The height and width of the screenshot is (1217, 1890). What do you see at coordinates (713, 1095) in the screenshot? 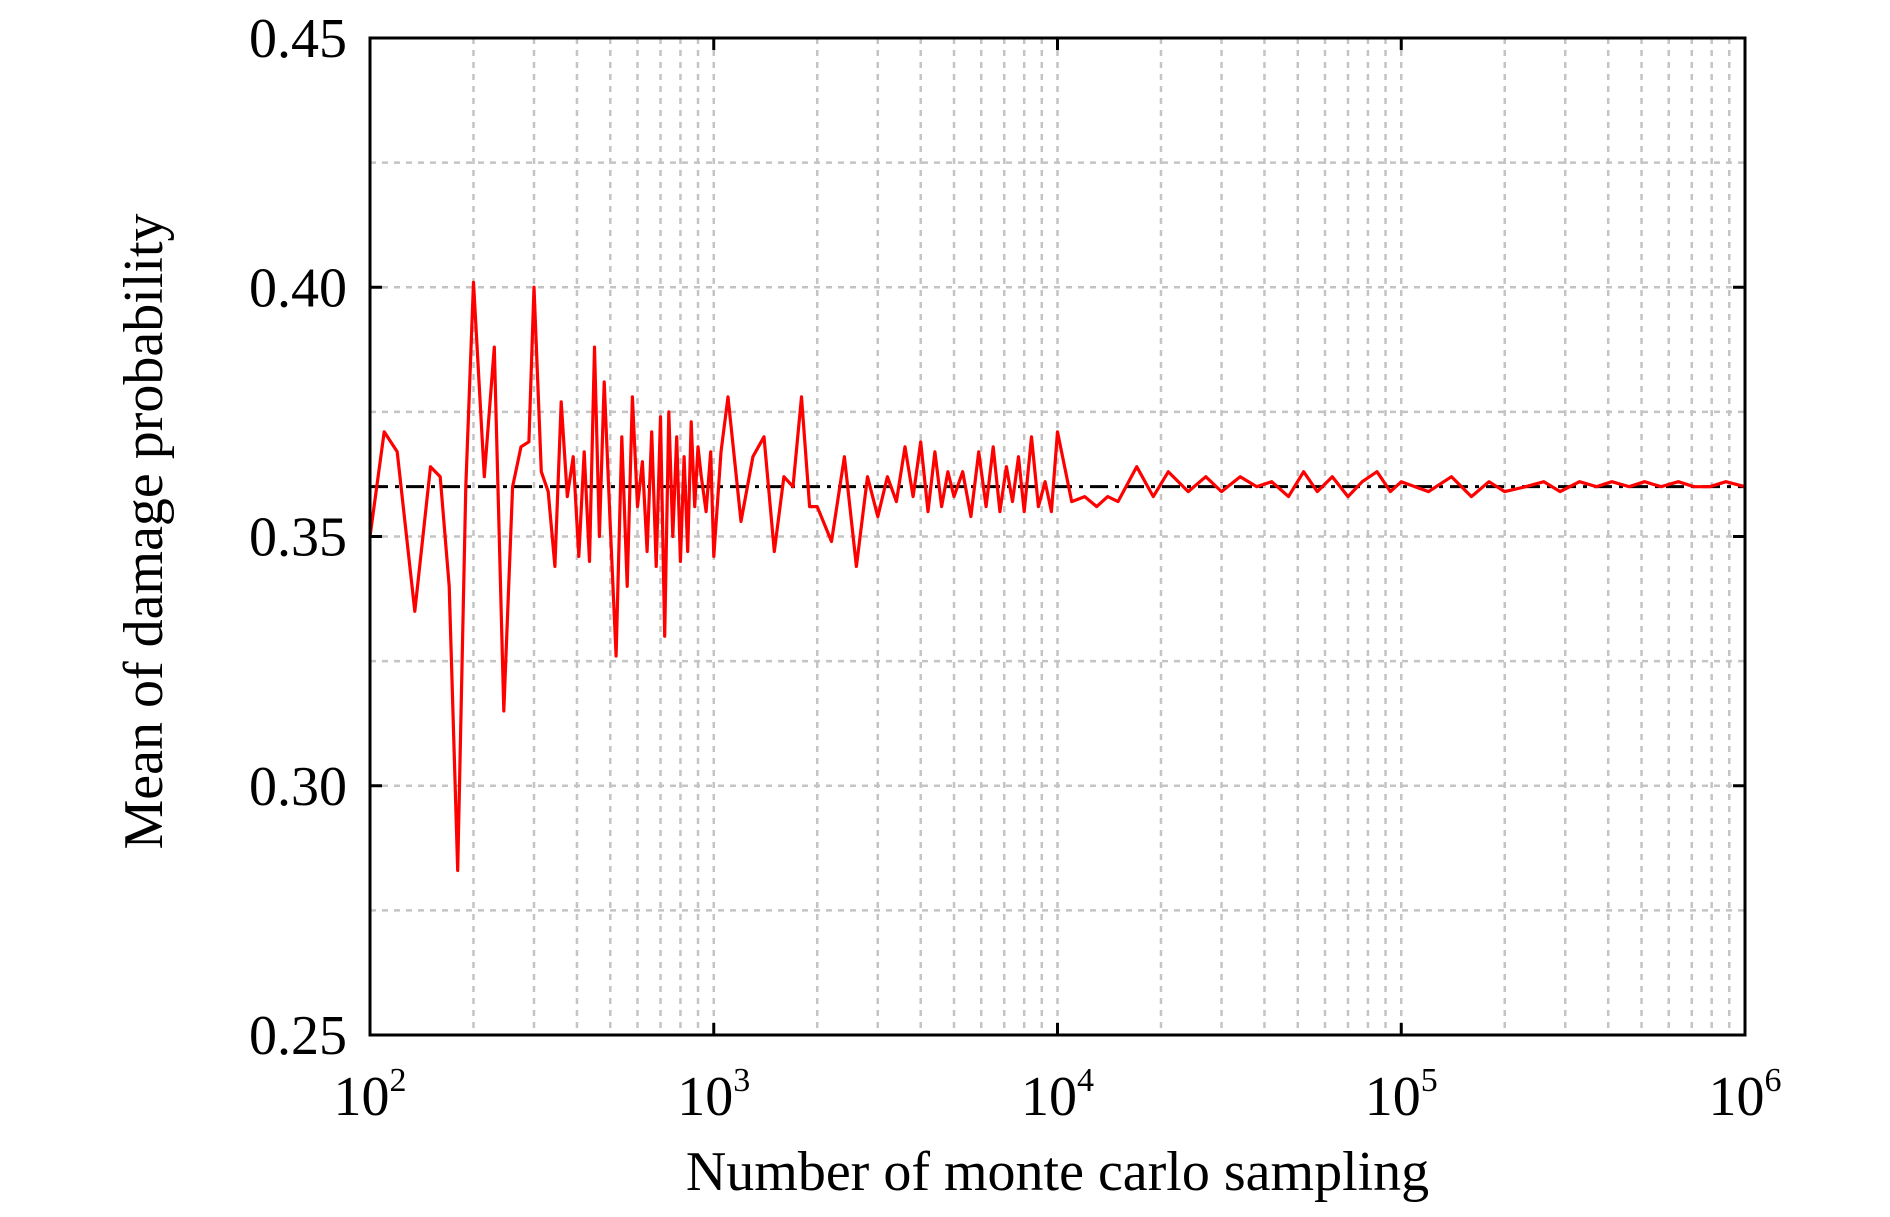
I see `x-tick-label: 10³` at bounding box center [713, 1095].